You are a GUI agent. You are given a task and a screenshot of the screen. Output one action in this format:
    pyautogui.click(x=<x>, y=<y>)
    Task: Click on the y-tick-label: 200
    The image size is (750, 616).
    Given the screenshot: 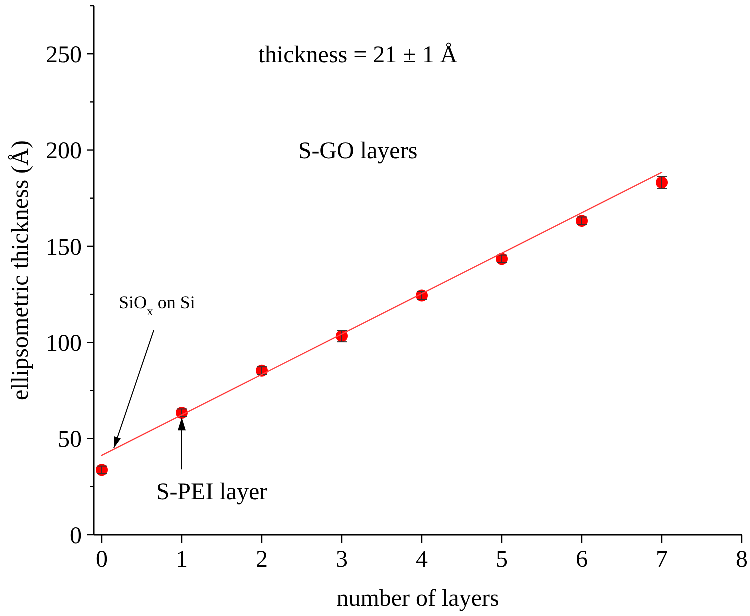 What is the action you would take?
    pyautogui.click(x=64, y=151)
    